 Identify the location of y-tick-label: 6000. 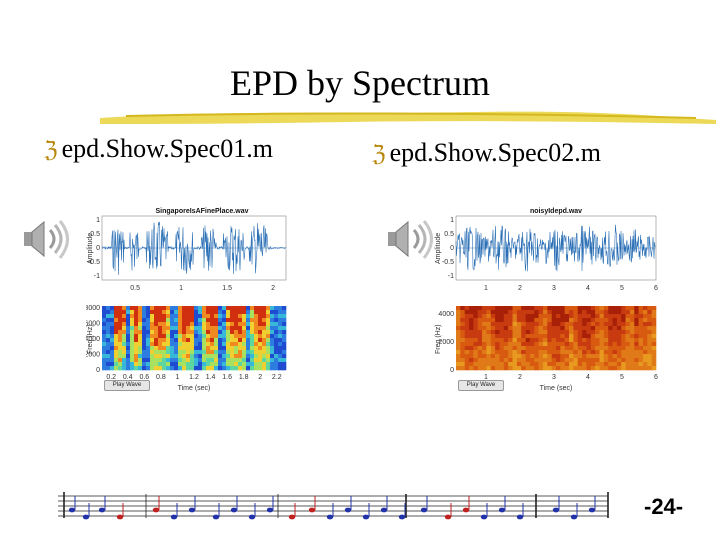
(93, 324).